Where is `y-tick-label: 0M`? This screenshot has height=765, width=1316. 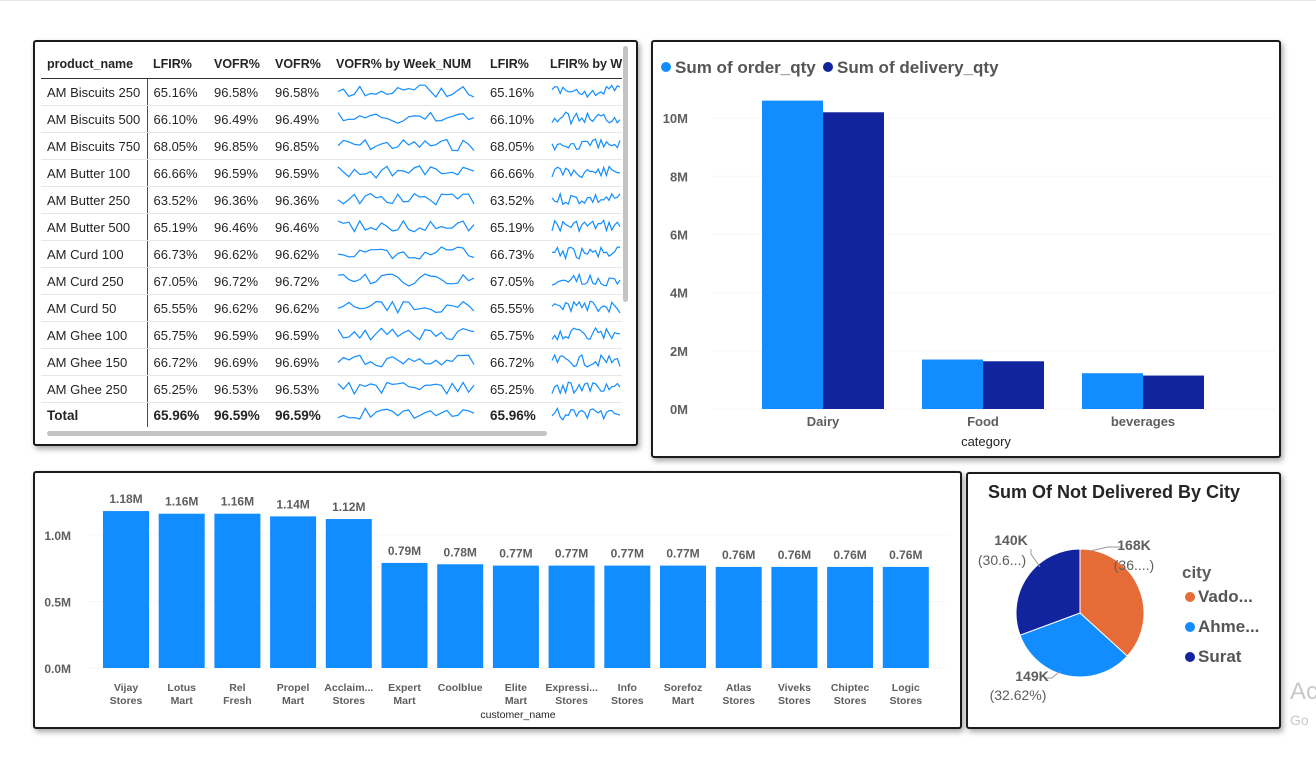
y-tick-label: 0M is located at coordinates (679, 409).